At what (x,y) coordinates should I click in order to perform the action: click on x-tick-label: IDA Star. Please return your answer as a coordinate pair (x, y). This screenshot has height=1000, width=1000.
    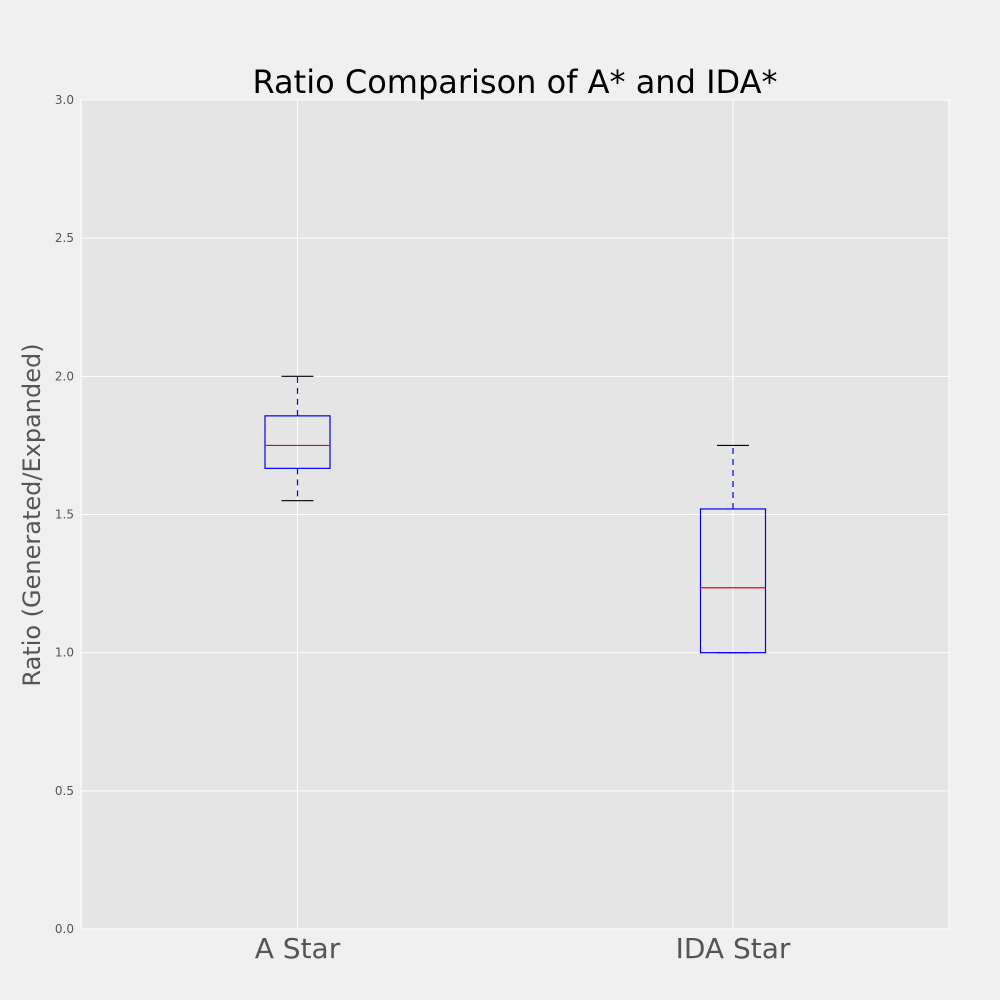
    Looking at the image, I should click on (733, 948).